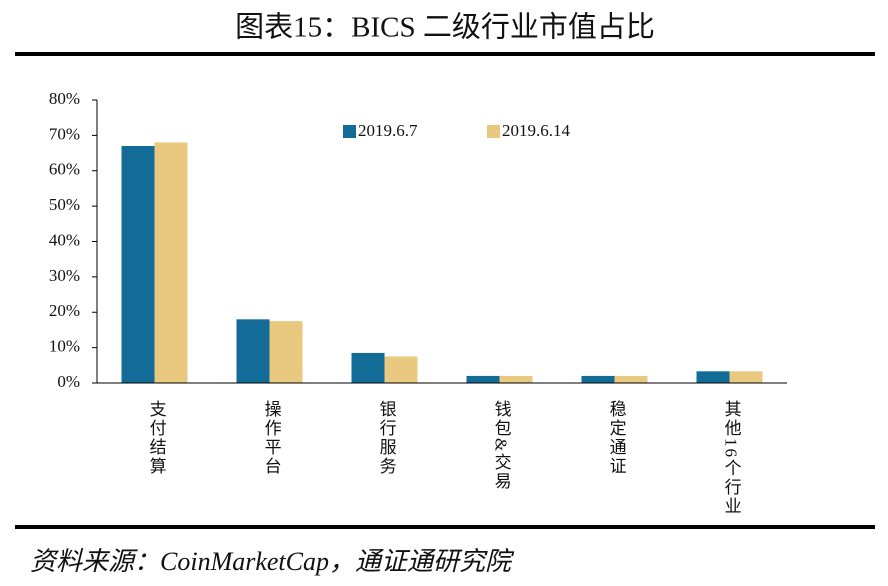  I want to click on y-tick-label: 0%, so click(68, 381).